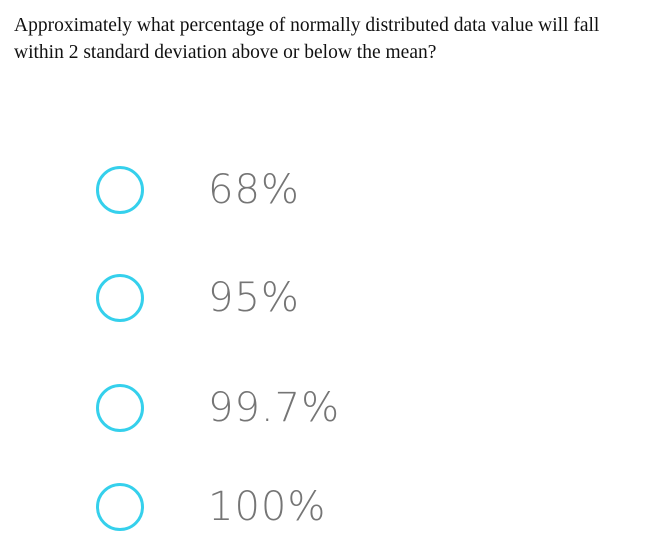 This screenshot has width=659, height=541. I want to click on option-99-7-percent: 99.7%, so click(218, 408).